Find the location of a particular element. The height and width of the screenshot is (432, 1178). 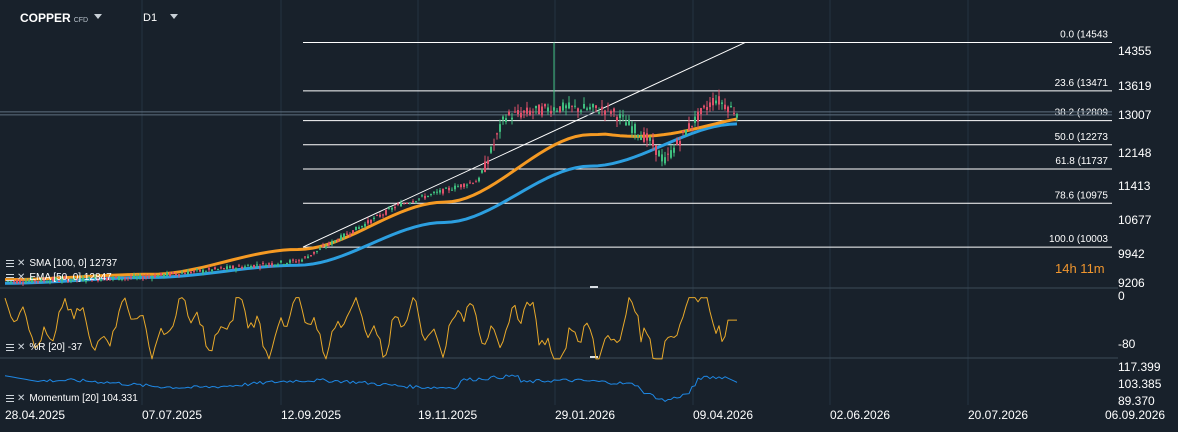

price-tick-label: 14355 is located at coordinates (1135, 51).